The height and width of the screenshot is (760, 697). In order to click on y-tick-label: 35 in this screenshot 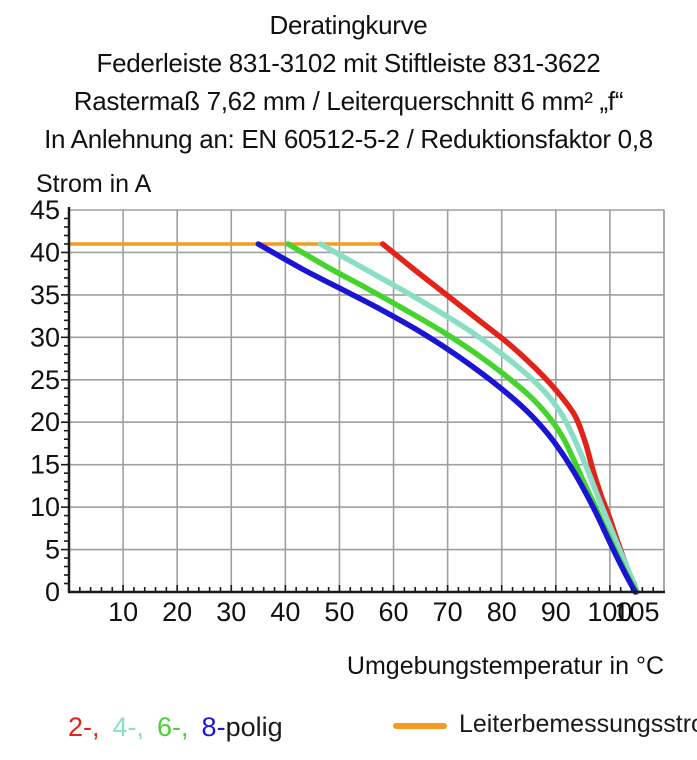, I will do `click(45, 295)`.